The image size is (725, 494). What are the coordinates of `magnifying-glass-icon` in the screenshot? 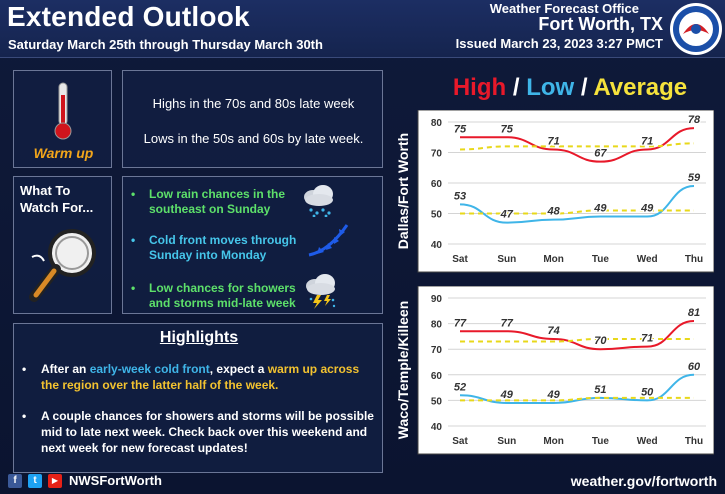 It's located at (62, 265).